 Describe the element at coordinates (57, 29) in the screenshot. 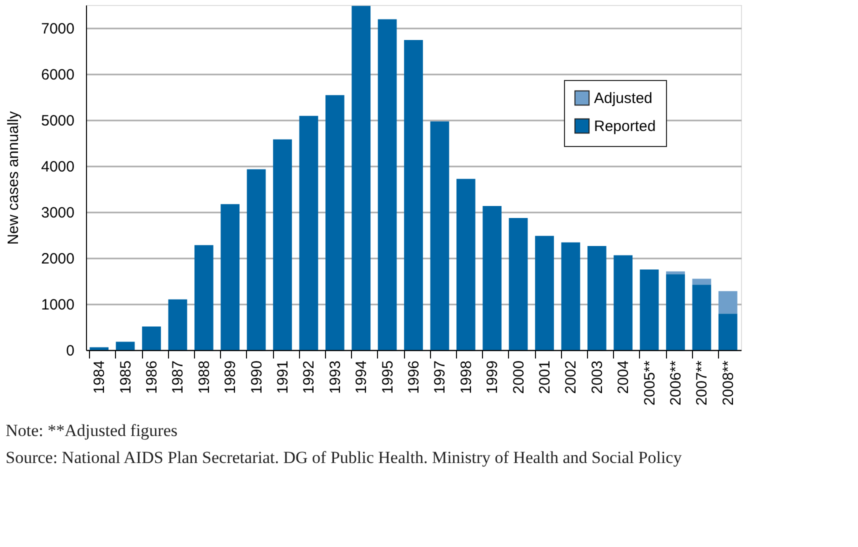

I see `y-tick-label: 7000` at that location.